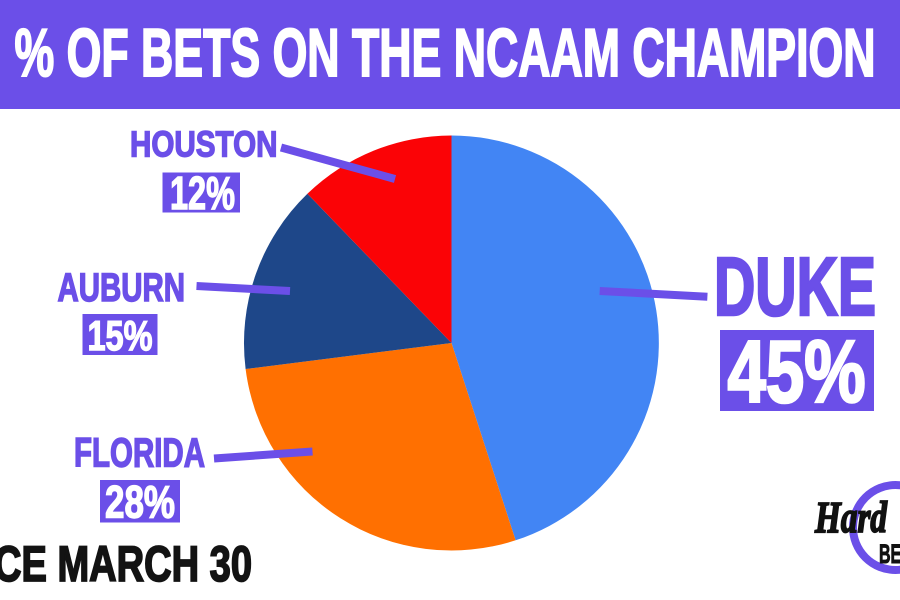 This screenshot has width=900, height=600. What do you see at coordinates (797, 371) in the screenshot?
I see `svg-text: 45%` at bounding box center [797, 371].